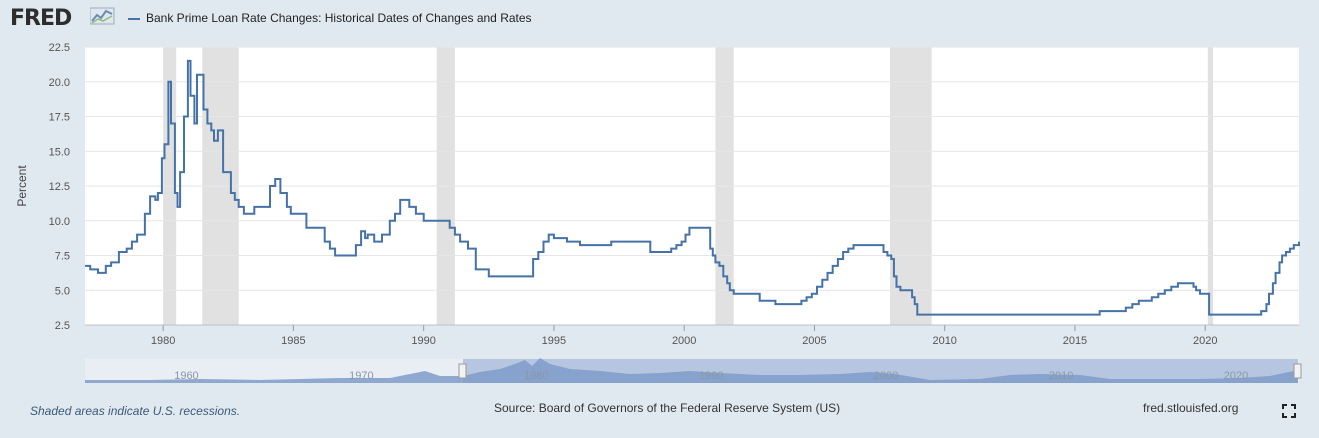 Image resolution: width=1319 pixels, height=438 pixels. What do you see at coordinates (814, 341) in the screenshot?
I see `x-tick-label: 2005` at bounding box center [814, 341].